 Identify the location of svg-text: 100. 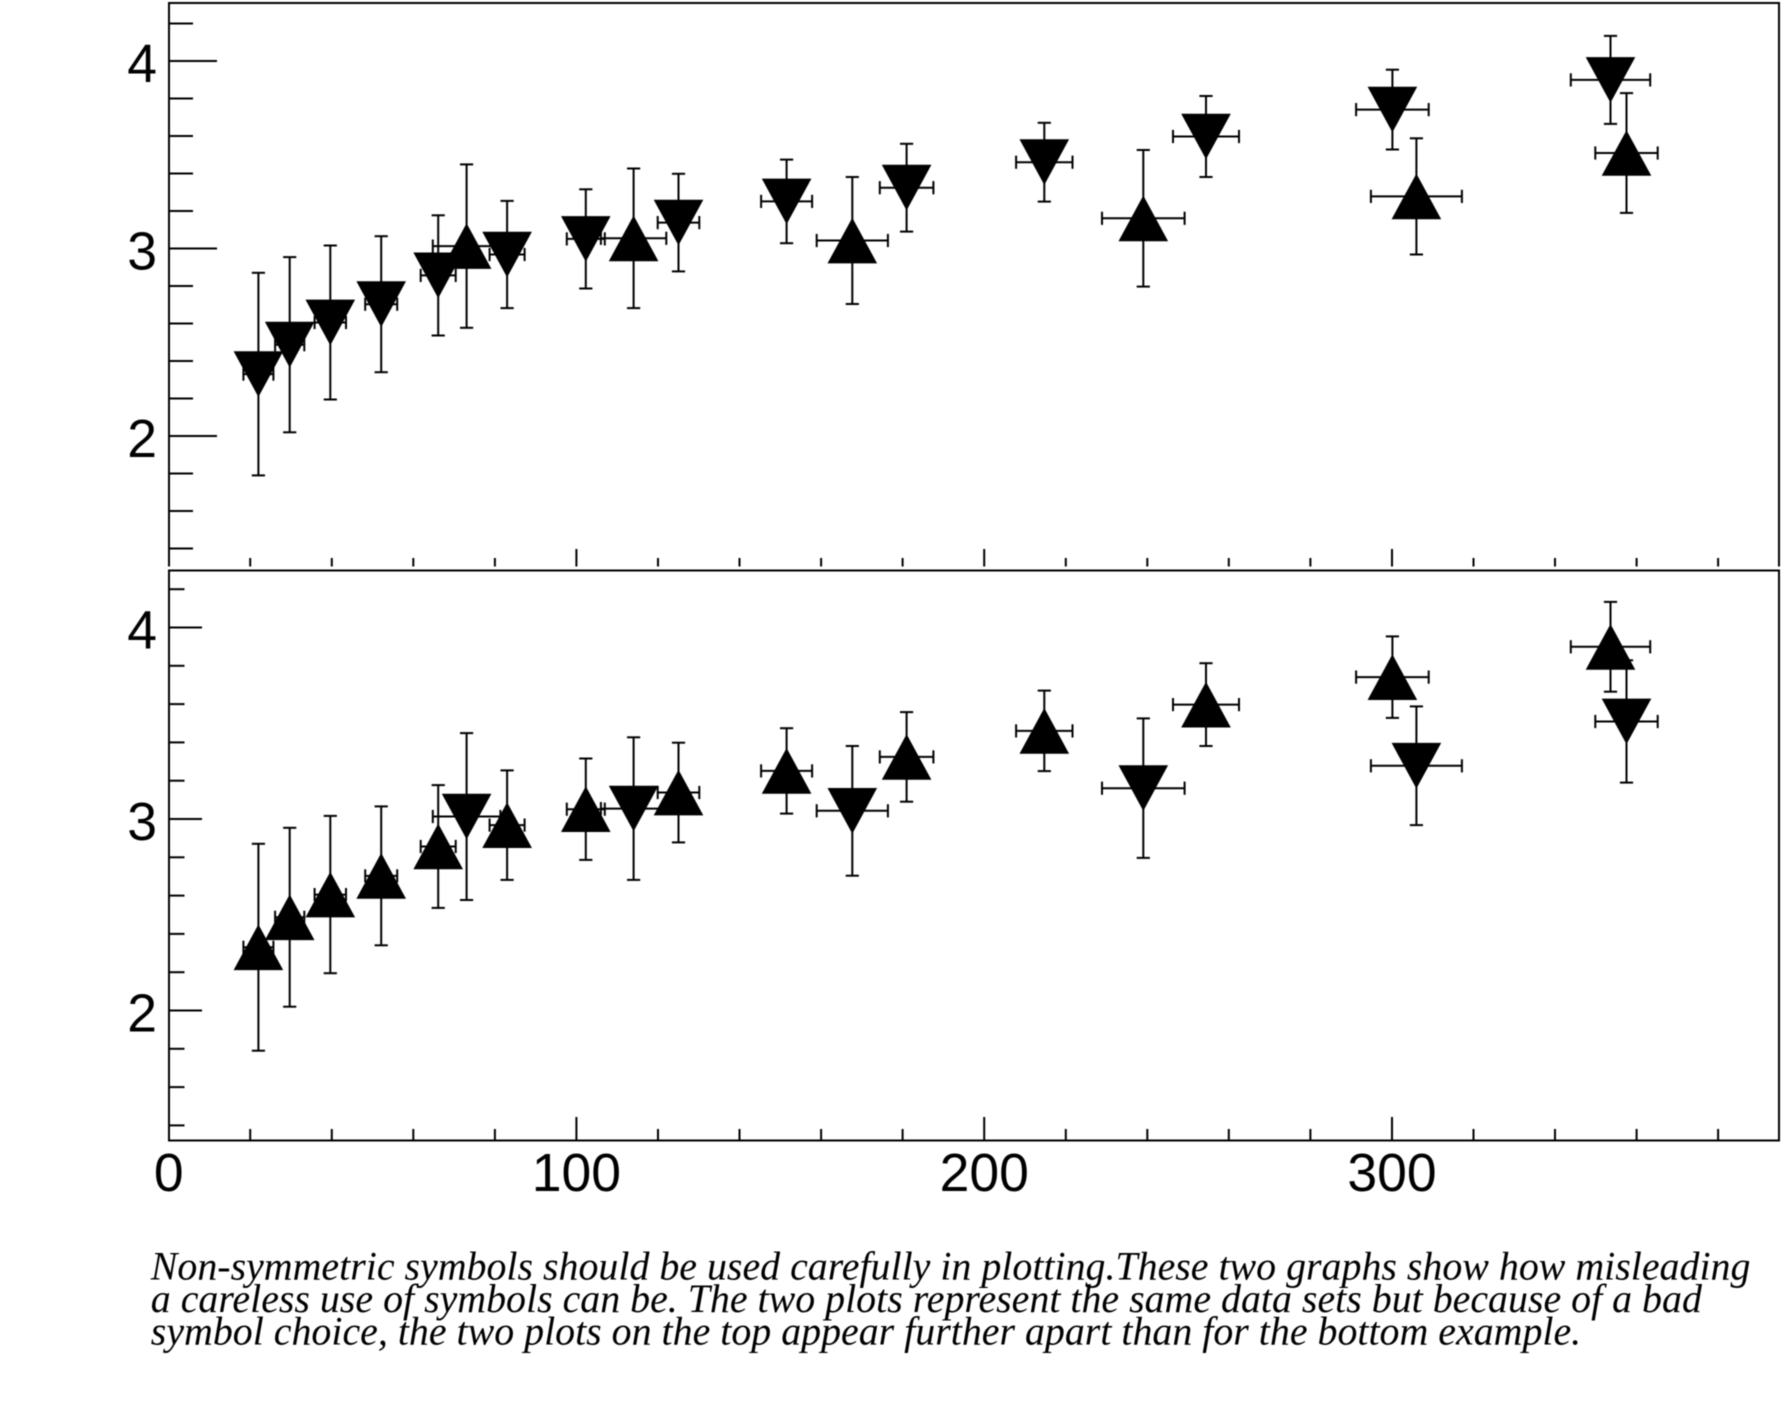
(576, 1173).